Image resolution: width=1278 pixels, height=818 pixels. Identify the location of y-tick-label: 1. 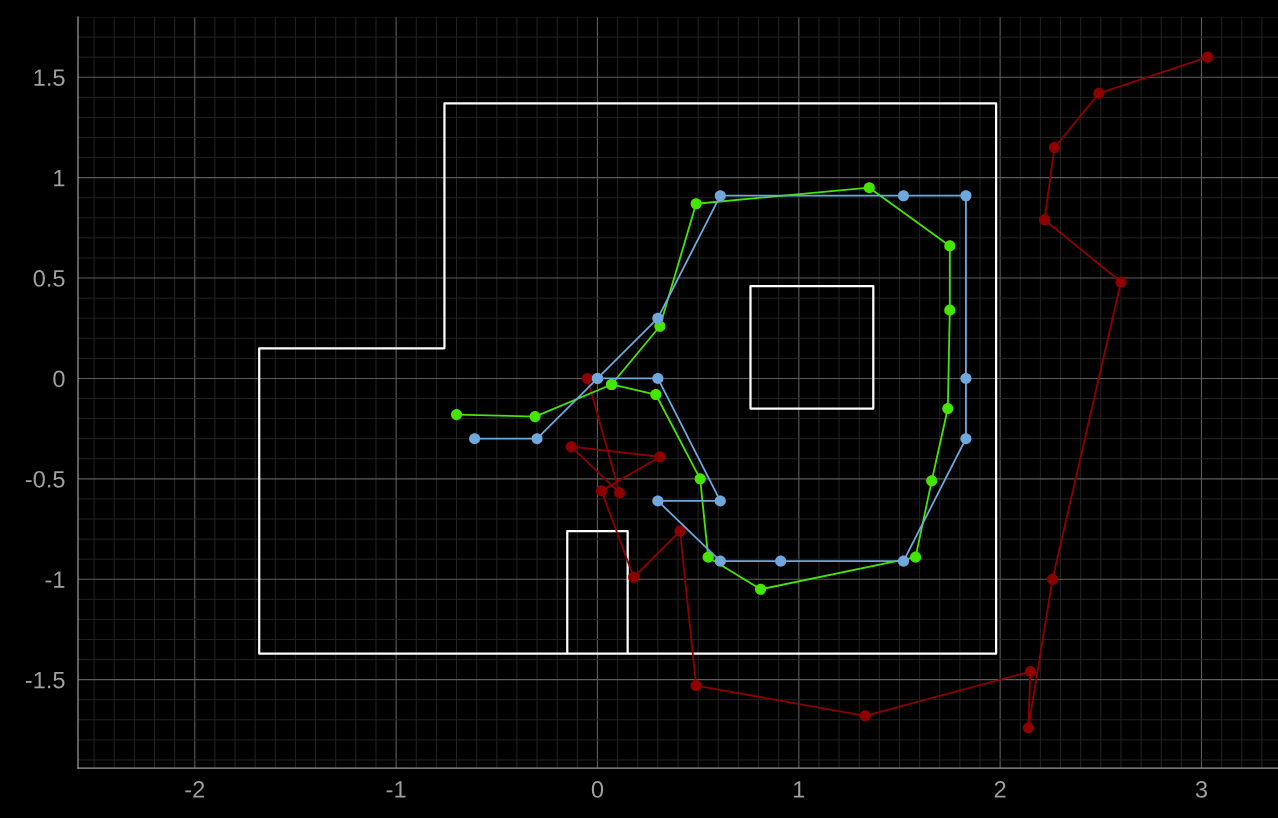
(59, 178).